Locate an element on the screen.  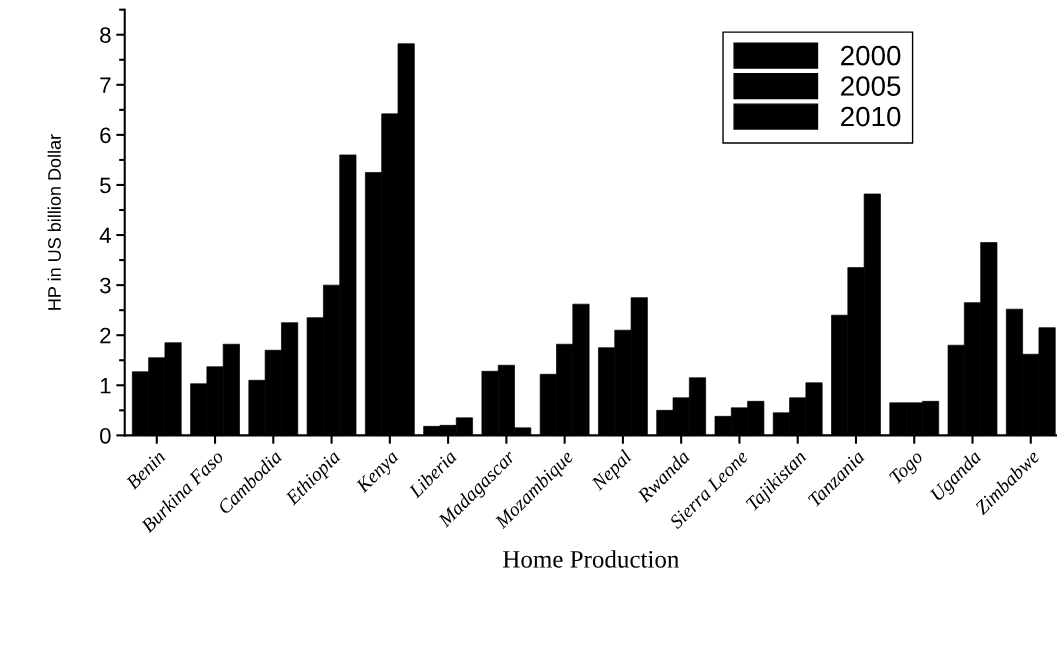
legend-label: 2010 is located at coordinates (871, 116).